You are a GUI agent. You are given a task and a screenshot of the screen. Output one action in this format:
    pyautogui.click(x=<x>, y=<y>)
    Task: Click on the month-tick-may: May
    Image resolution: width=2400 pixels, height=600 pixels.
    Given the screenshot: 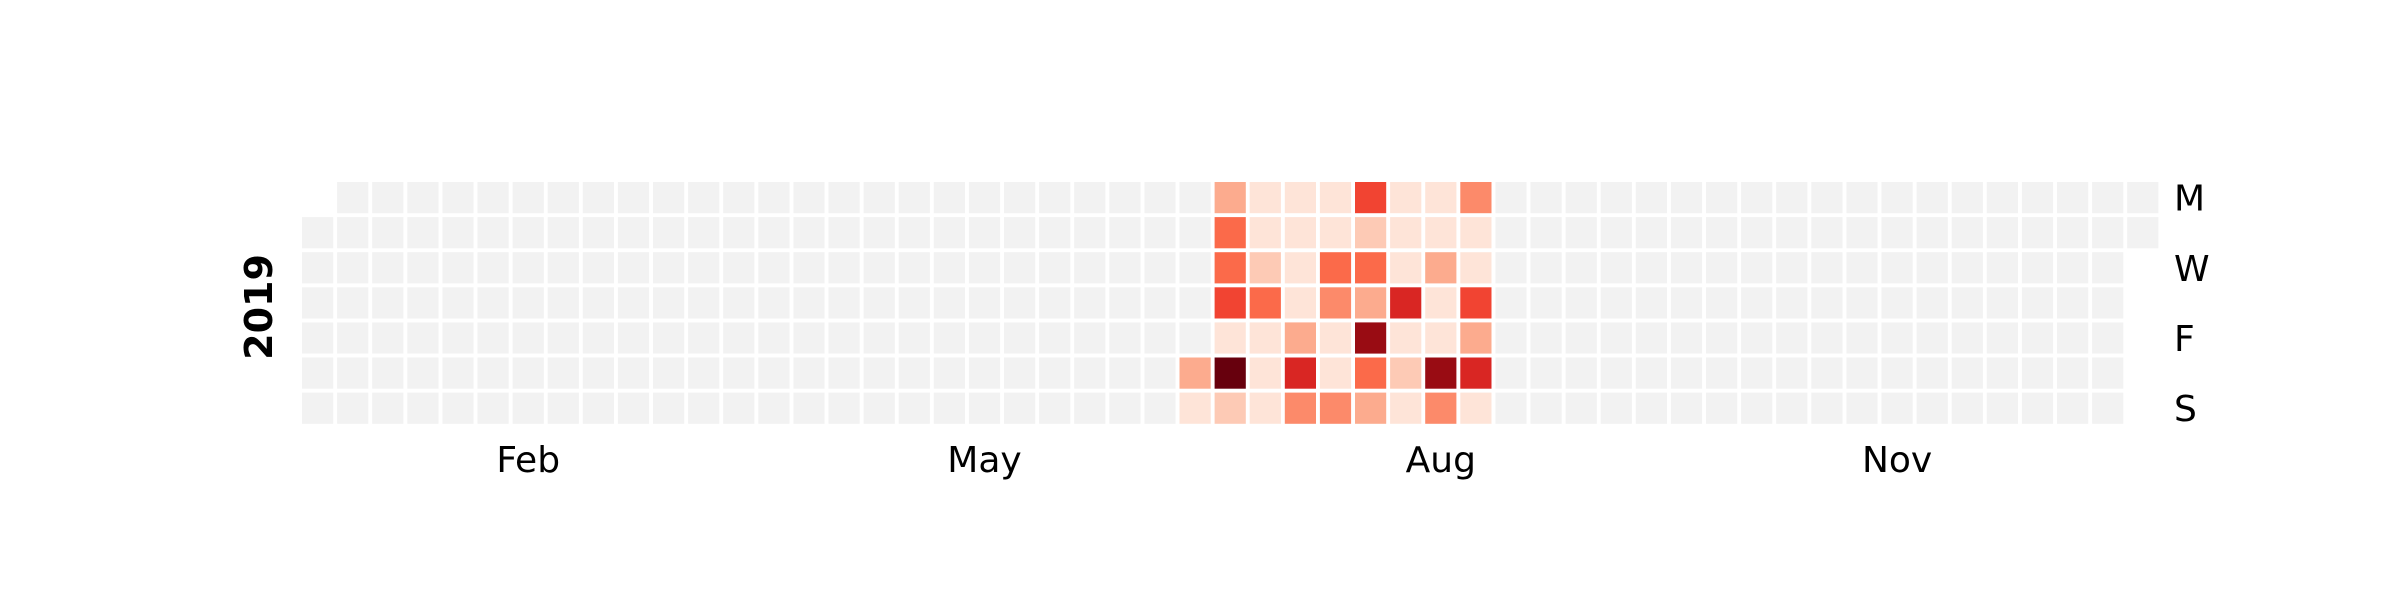 What is the action you would take?
    pyautogui.click(x=984, y=460)
    